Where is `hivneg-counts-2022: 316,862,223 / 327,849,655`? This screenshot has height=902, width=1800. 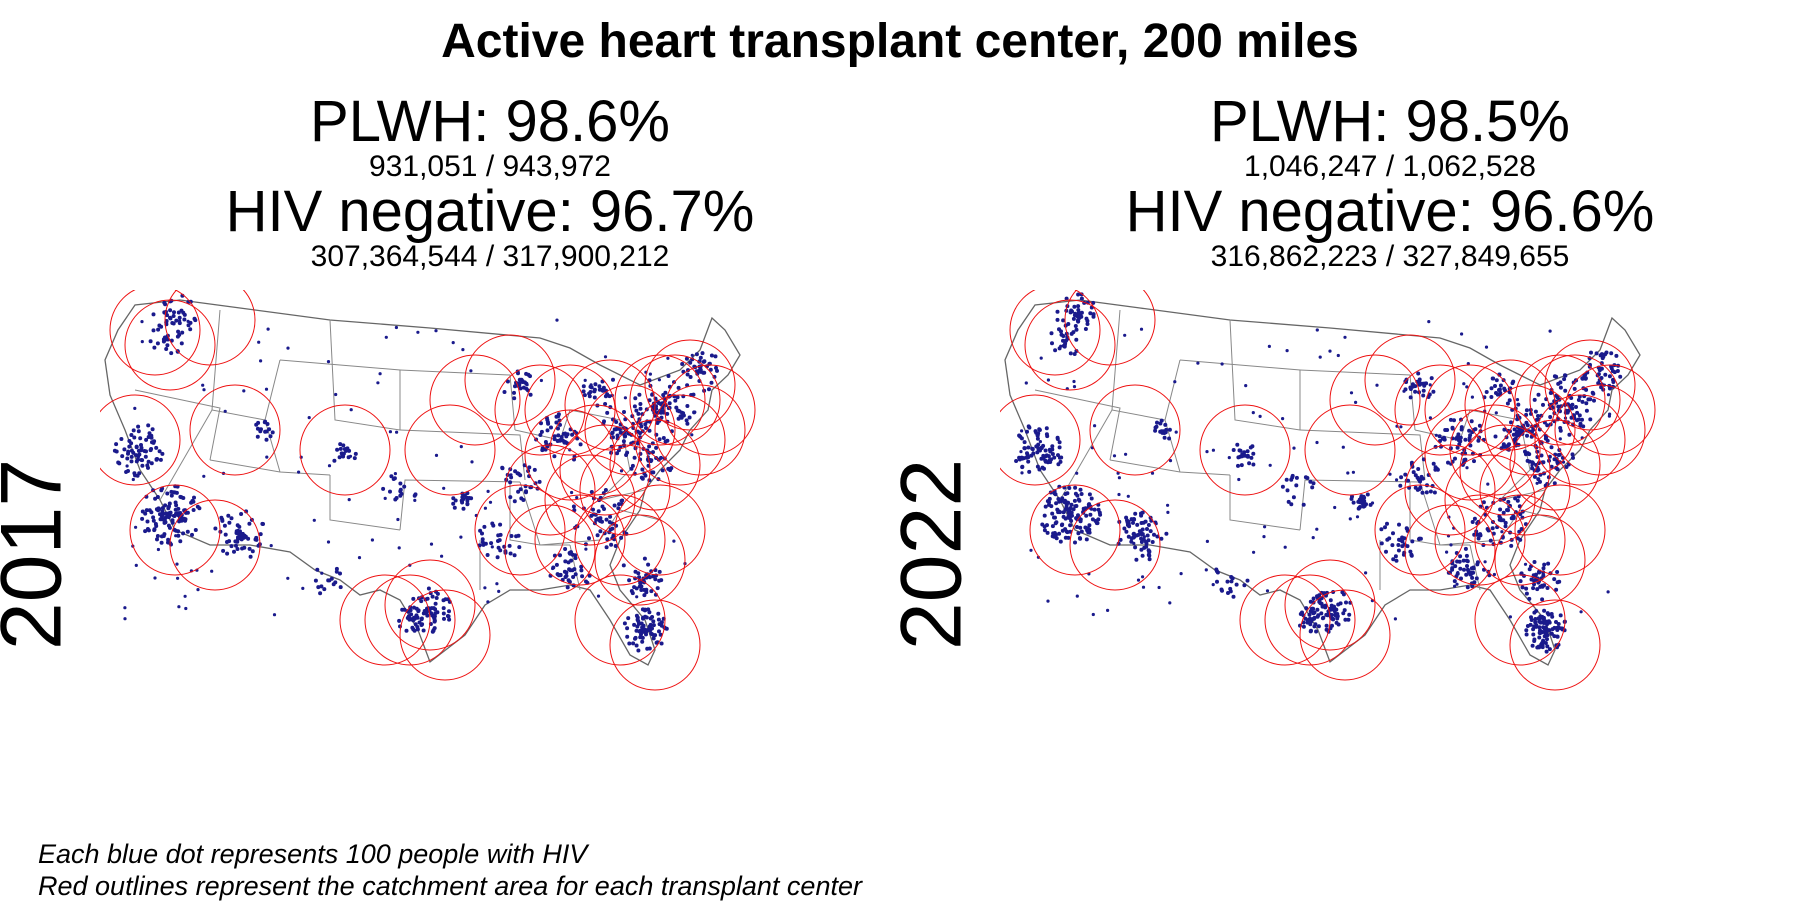 hivneg-counts-2022: 316,862,223 / 327,849,655 is located at coordinates (1390, 256).